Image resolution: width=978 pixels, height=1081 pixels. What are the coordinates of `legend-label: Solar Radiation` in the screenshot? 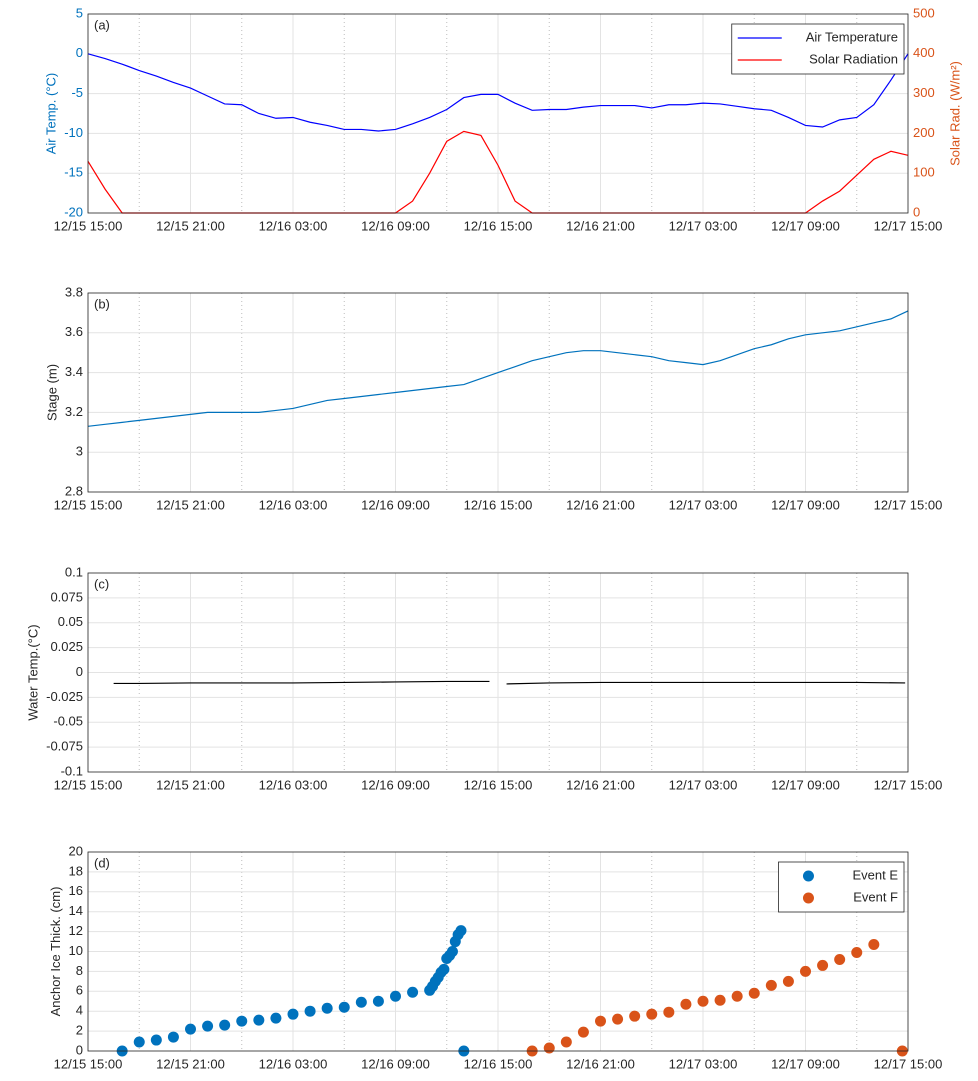 It's located at (853, 58).